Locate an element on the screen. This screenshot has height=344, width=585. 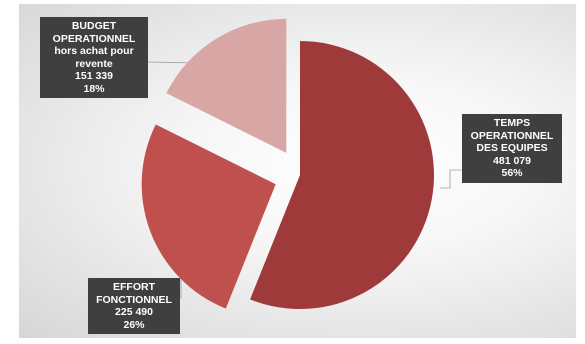
data-label-budget-line-1: BUDGET is located at coordinates (94, 26).